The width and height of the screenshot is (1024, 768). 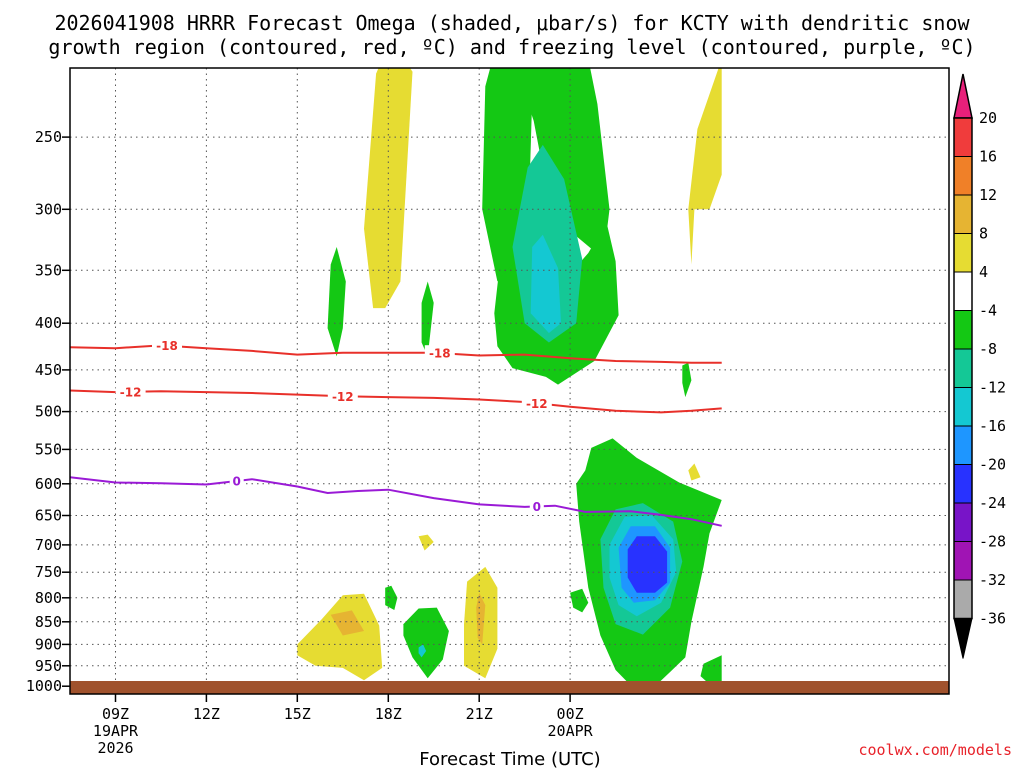 What do you see at coordinates (979, 366) in the screenshot?
I see `omega-colorbar: 20 16 12 8 4 -4 -8 -12 -16 -20 -24 -28 -32 -36` at bounding box center [979, 366].